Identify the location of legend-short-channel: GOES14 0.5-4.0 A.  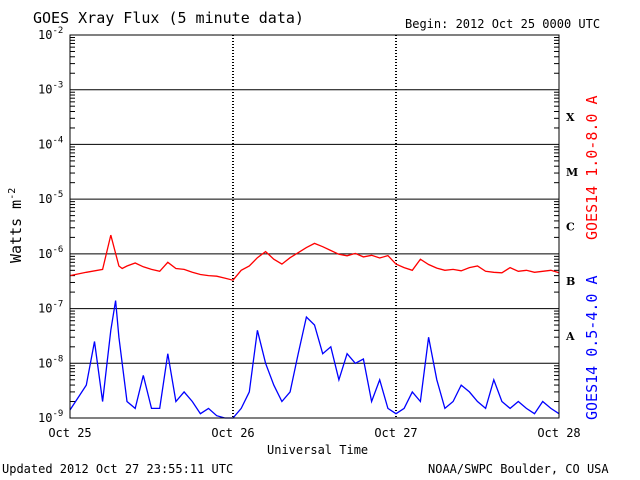
(592, 348).